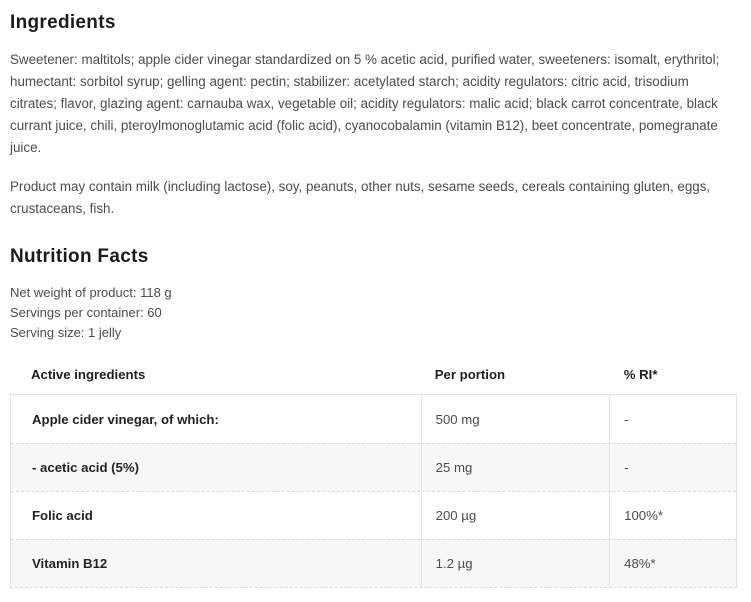 The height and width of the screenshot is (602, 751). What do you see at coordinates (86, 312) in the screenshot?
I see `servings-per-container-line: Servings per container: 60` at bounding box center [86, 312].